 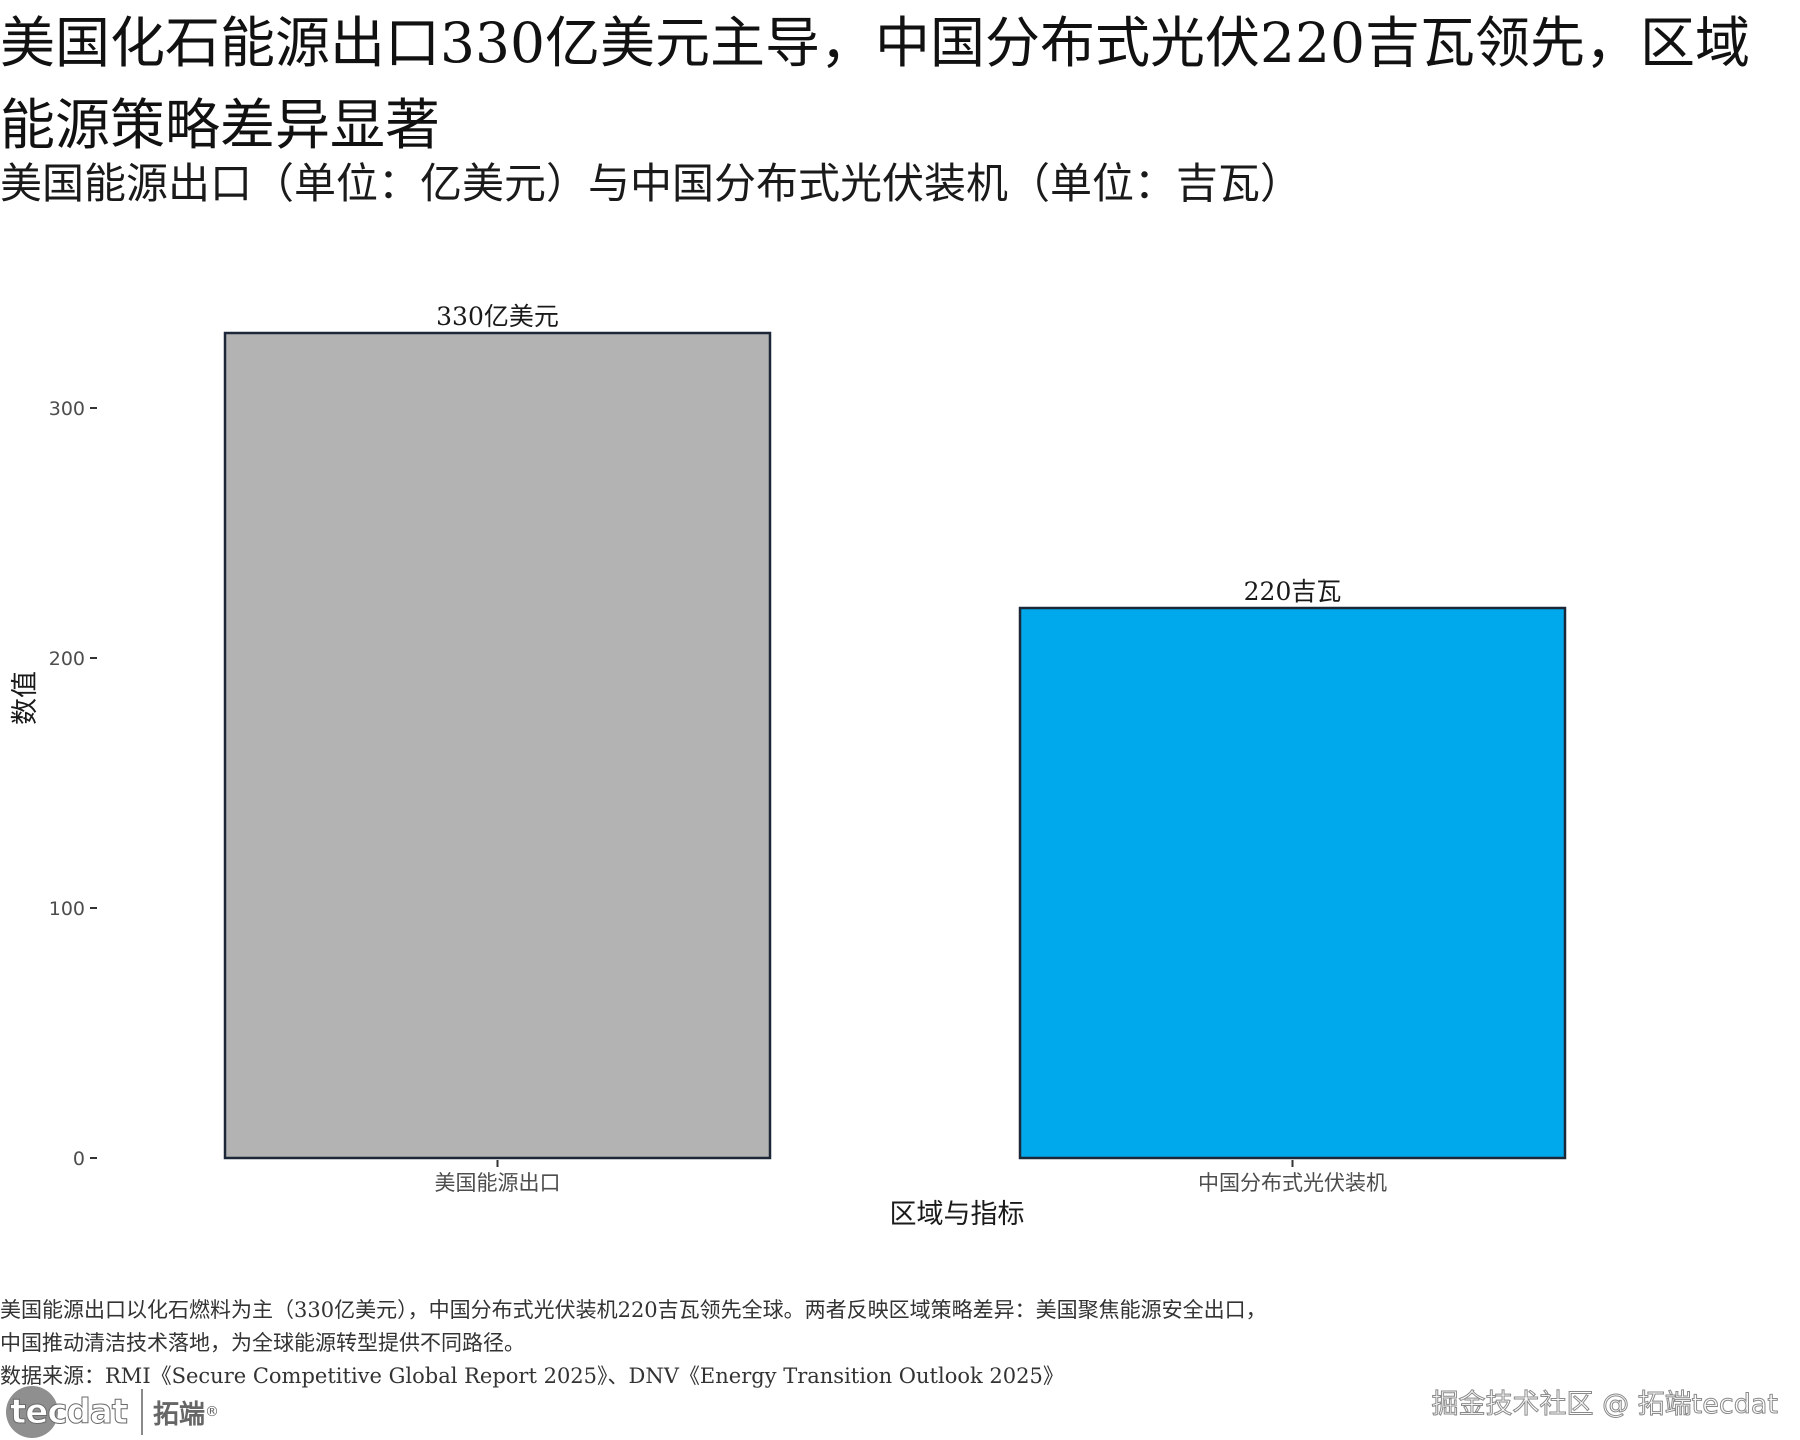 I want to click on watermark: 掘金技术社区 @ 拓端tecdat, so click(x=1604, y=1405).